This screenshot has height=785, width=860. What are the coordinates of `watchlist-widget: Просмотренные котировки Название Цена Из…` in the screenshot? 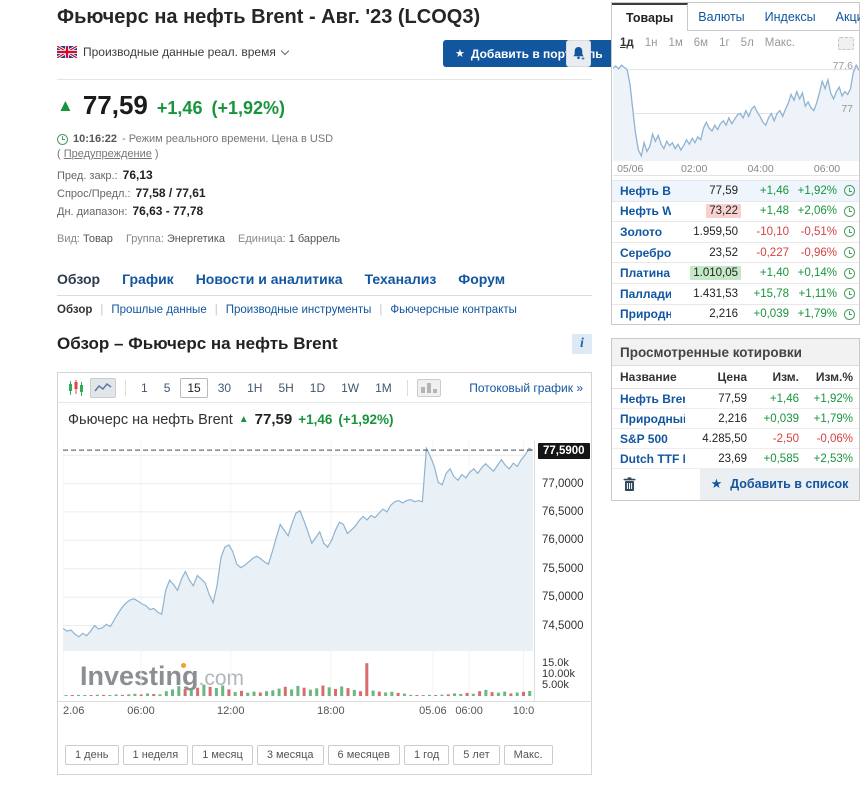 It's located at (735, 419).